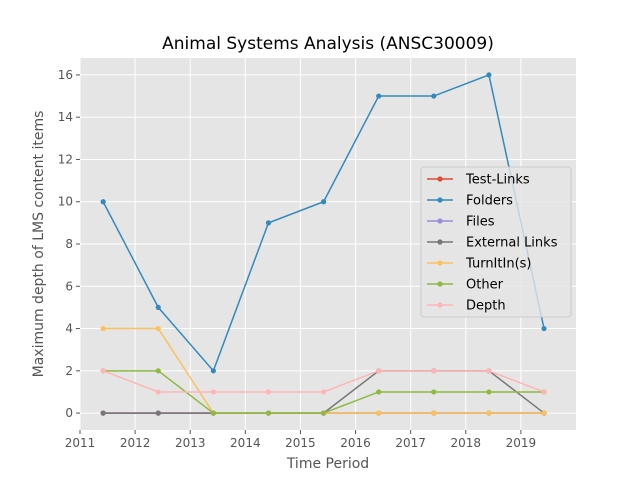  I want to click on y-tick-label: 10, so click(65, 202).